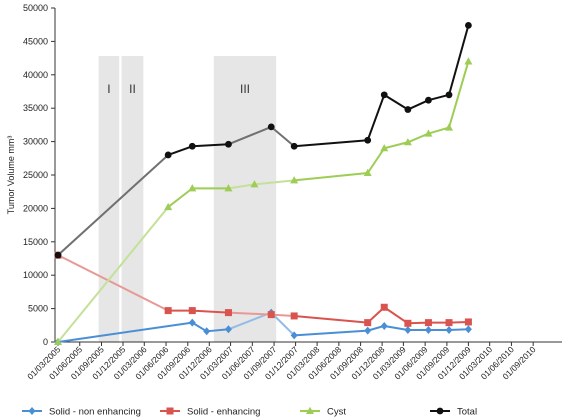 Image resolution: width=563 pixels, height=420 pixels. What do you see at coordinates (35, 175) in the screenshot?
I see `y-tick-label: 25000` at bounding box center [35, 175].